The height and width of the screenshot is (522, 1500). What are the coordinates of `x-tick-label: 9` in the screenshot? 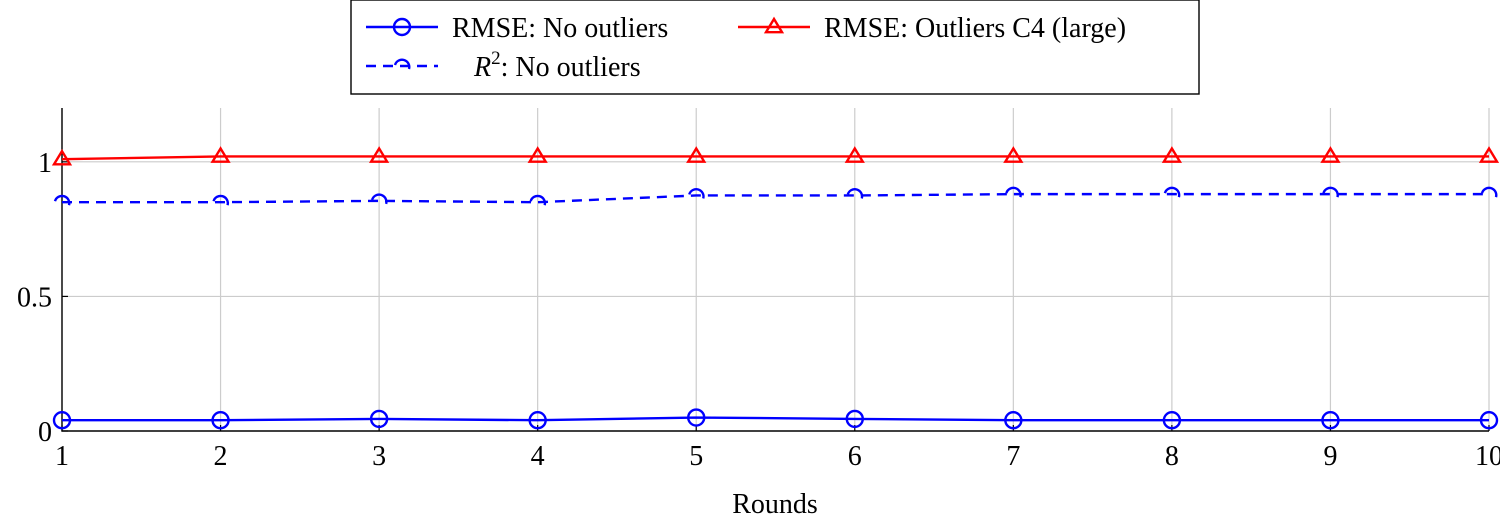 It's located at (1330, 456).